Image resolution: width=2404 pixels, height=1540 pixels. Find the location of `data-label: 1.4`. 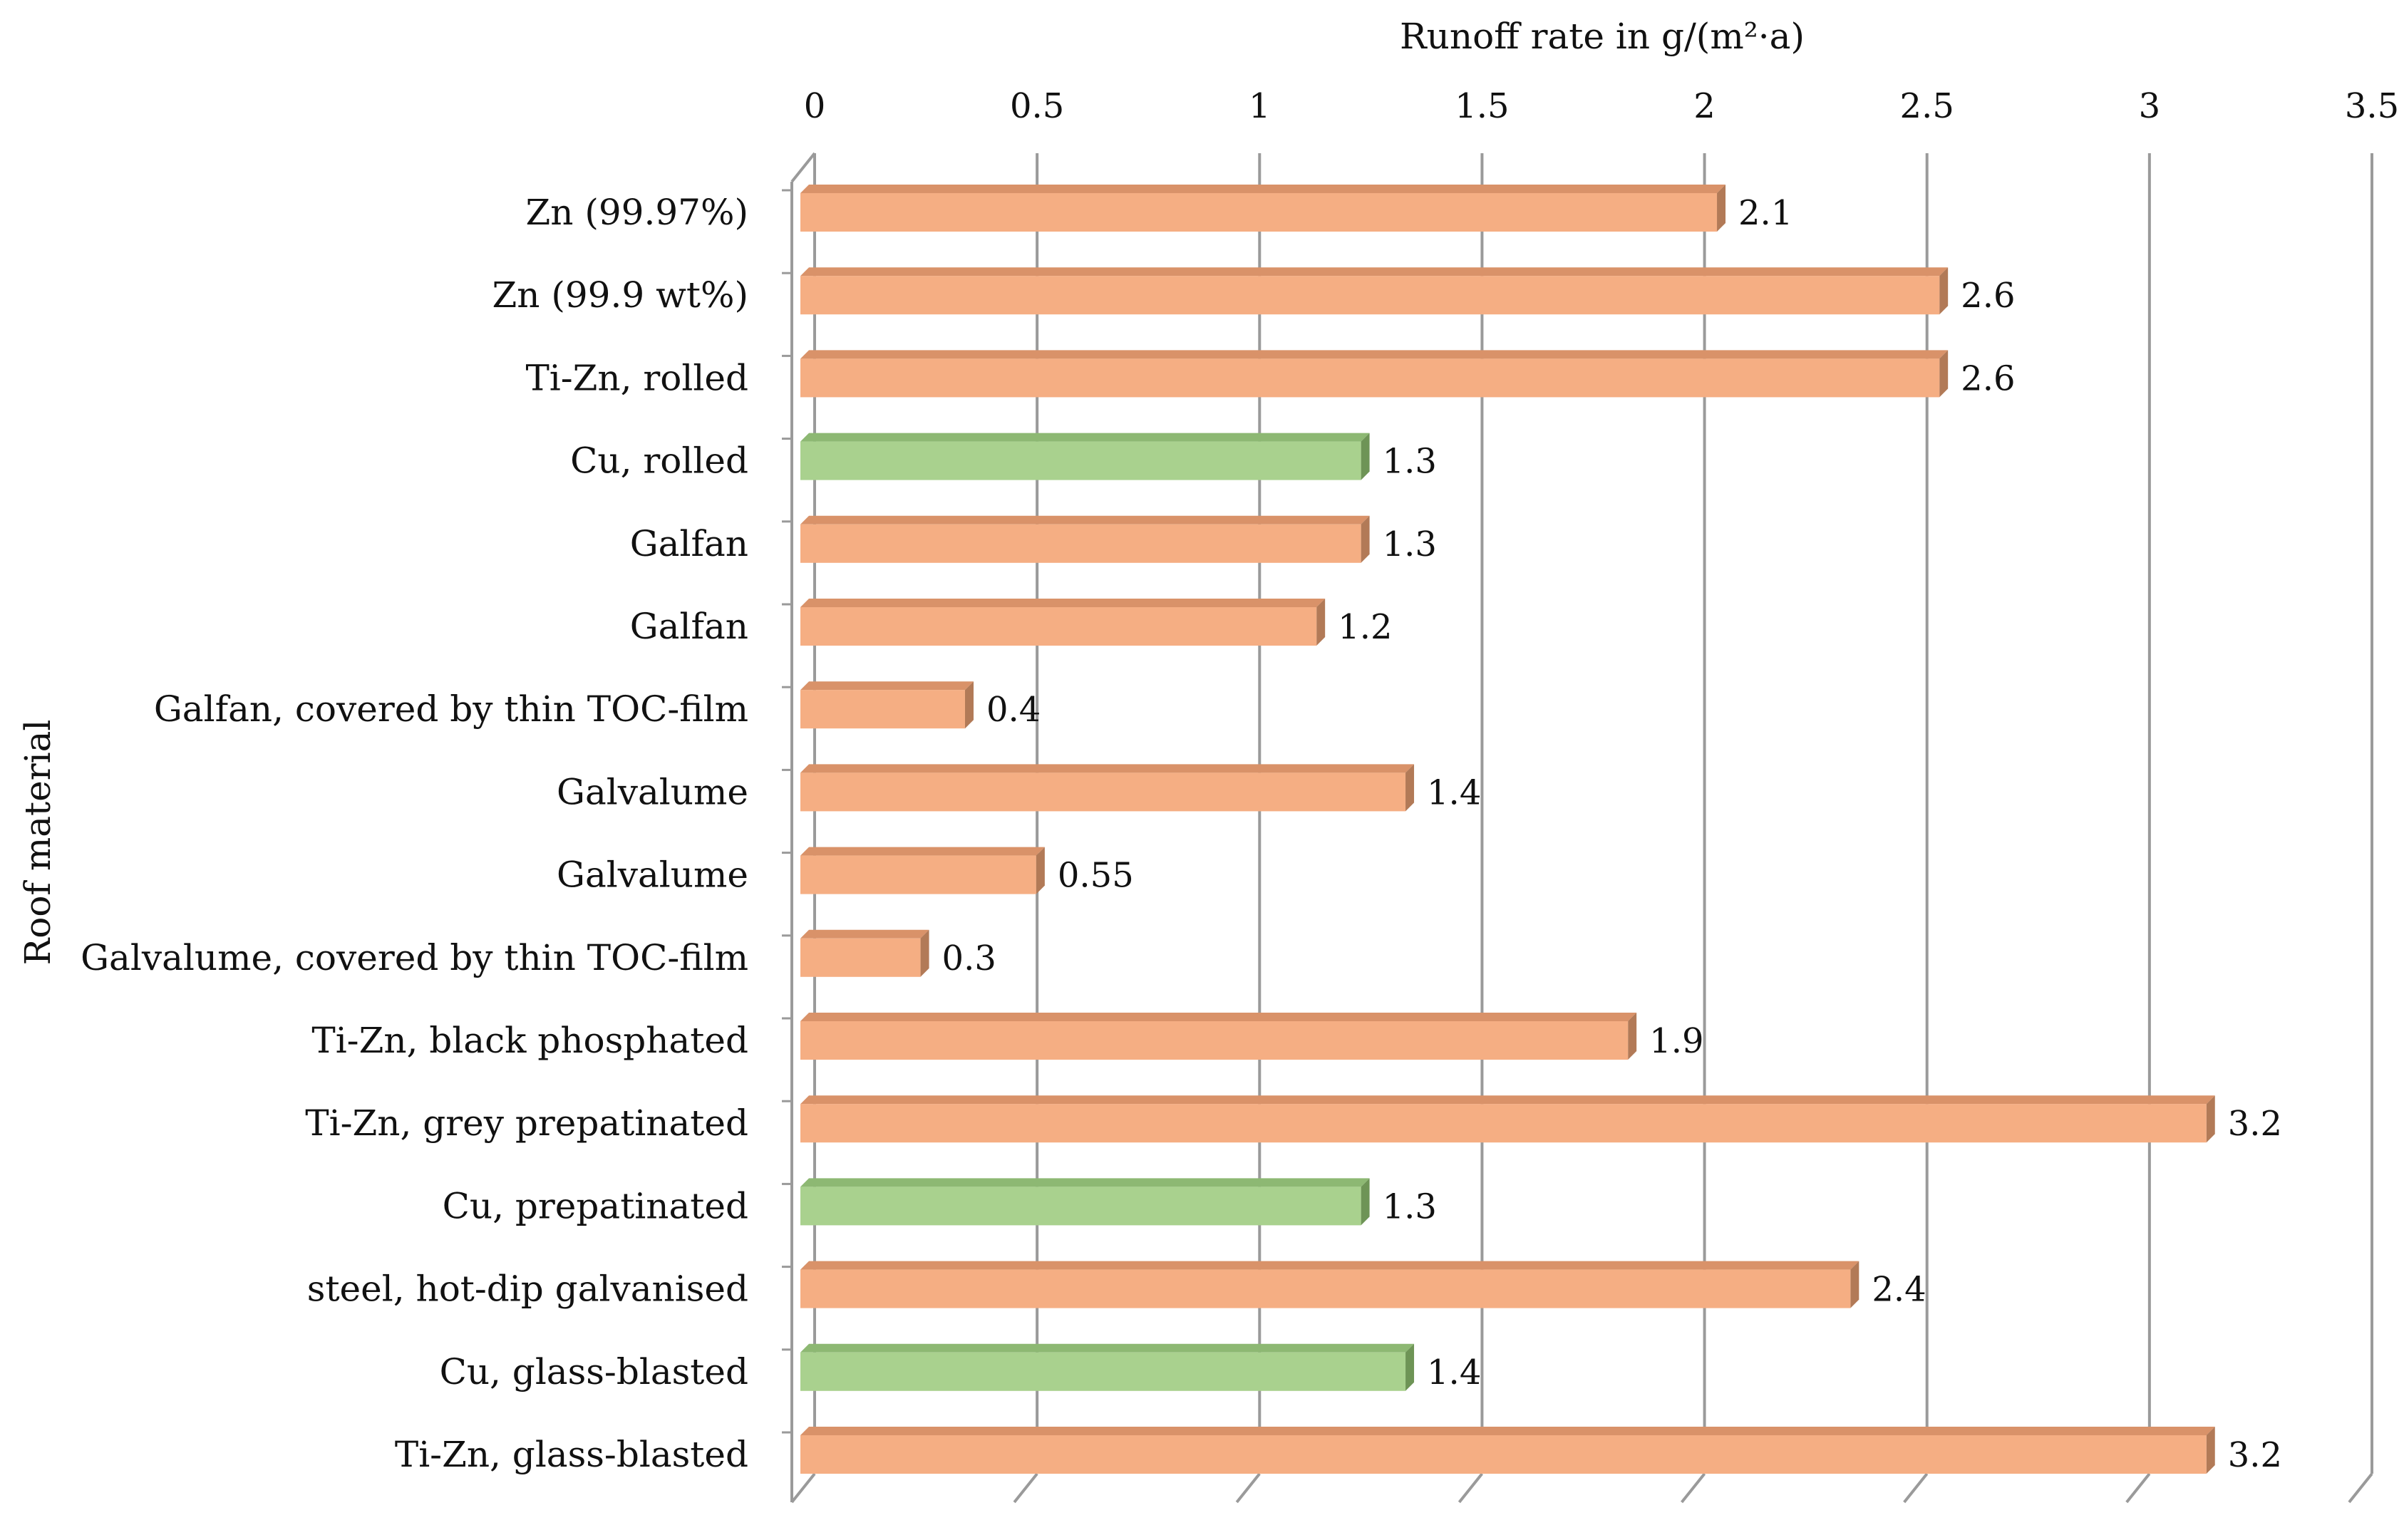

data-label: 1.4 is located at coordinates (1454, 792).